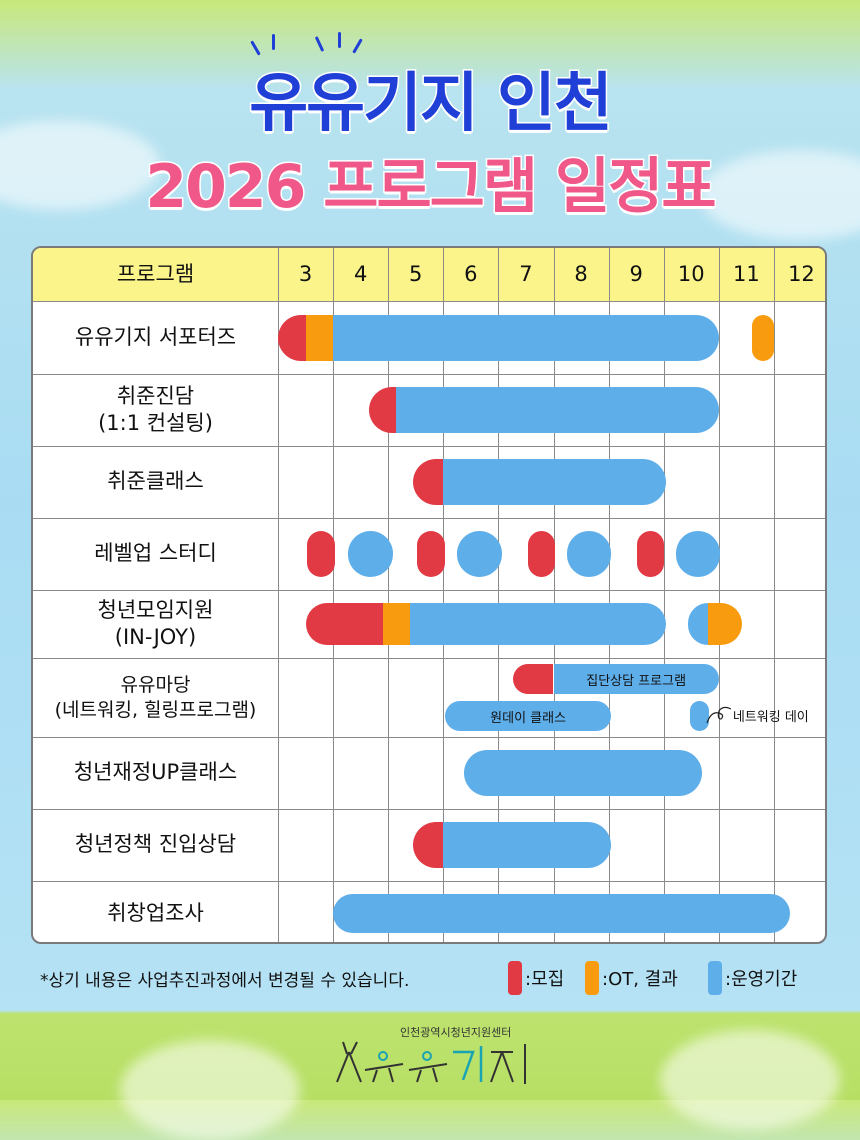 This screenshot has width=860, height=1140. I want to click on program-label: 유유마당 (네트워킹, 힐링프로그램), so click(155, 697).